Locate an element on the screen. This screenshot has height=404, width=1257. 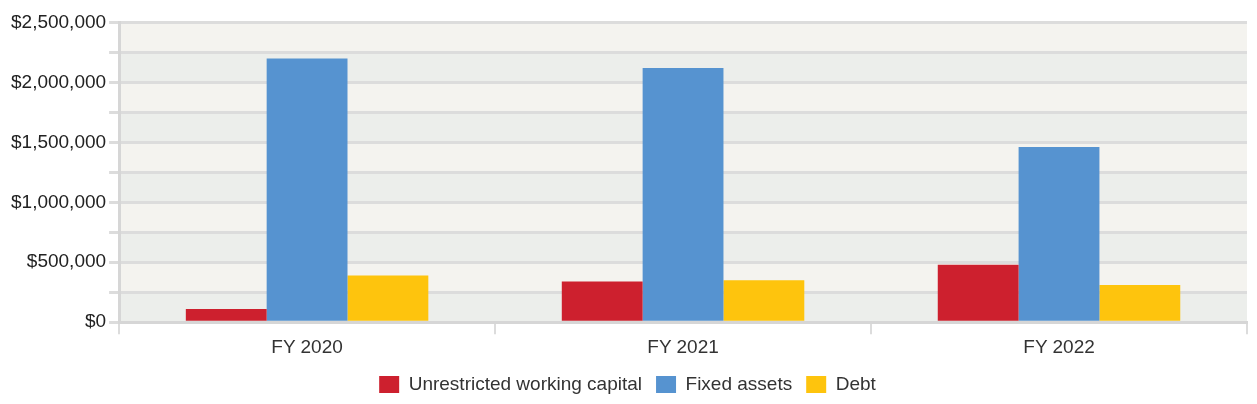
y-tick-label: $1,500,000 is located at coordinates (59, 141).